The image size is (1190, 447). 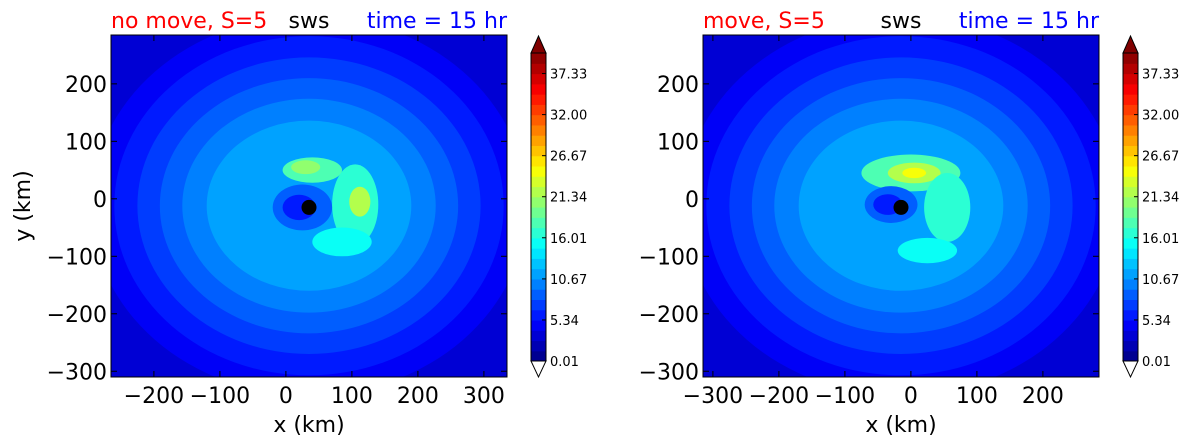 I want to click on left-colorbar-tick-label: 21.34, so click(x=568, y=198).